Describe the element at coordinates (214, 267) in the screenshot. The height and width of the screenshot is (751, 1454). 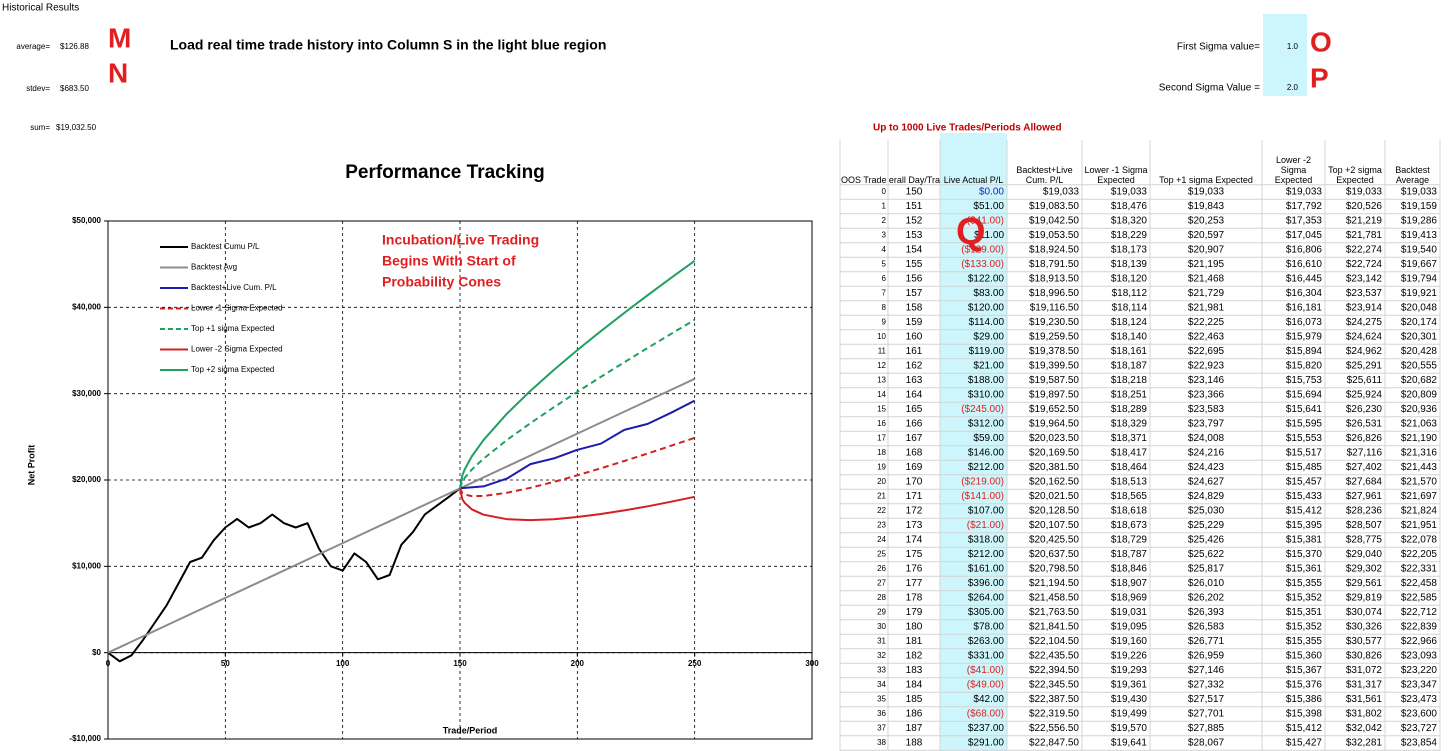
I see `legend-label: Backtest Avg` at that location.